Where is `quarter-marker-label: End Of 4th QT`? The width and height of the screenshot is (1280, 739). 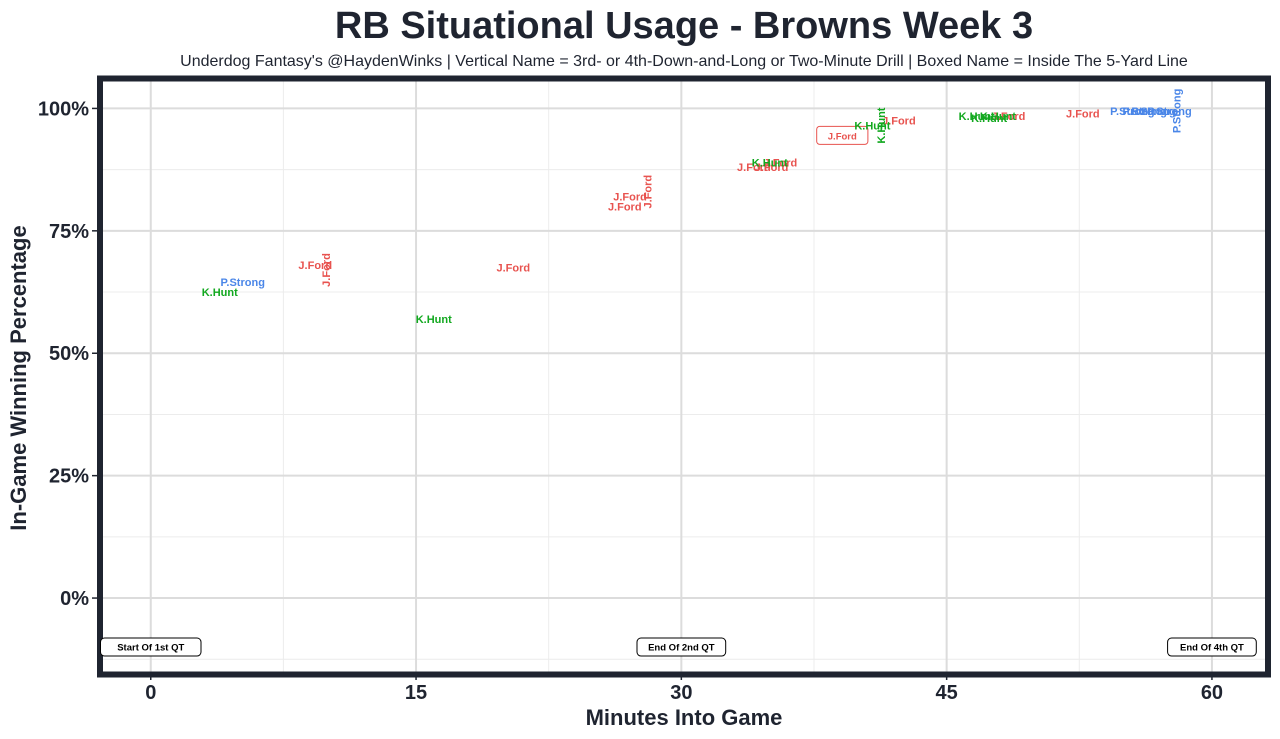
quarter-marker-label: End Of 4th QT is located at coordinates (1212, 648).